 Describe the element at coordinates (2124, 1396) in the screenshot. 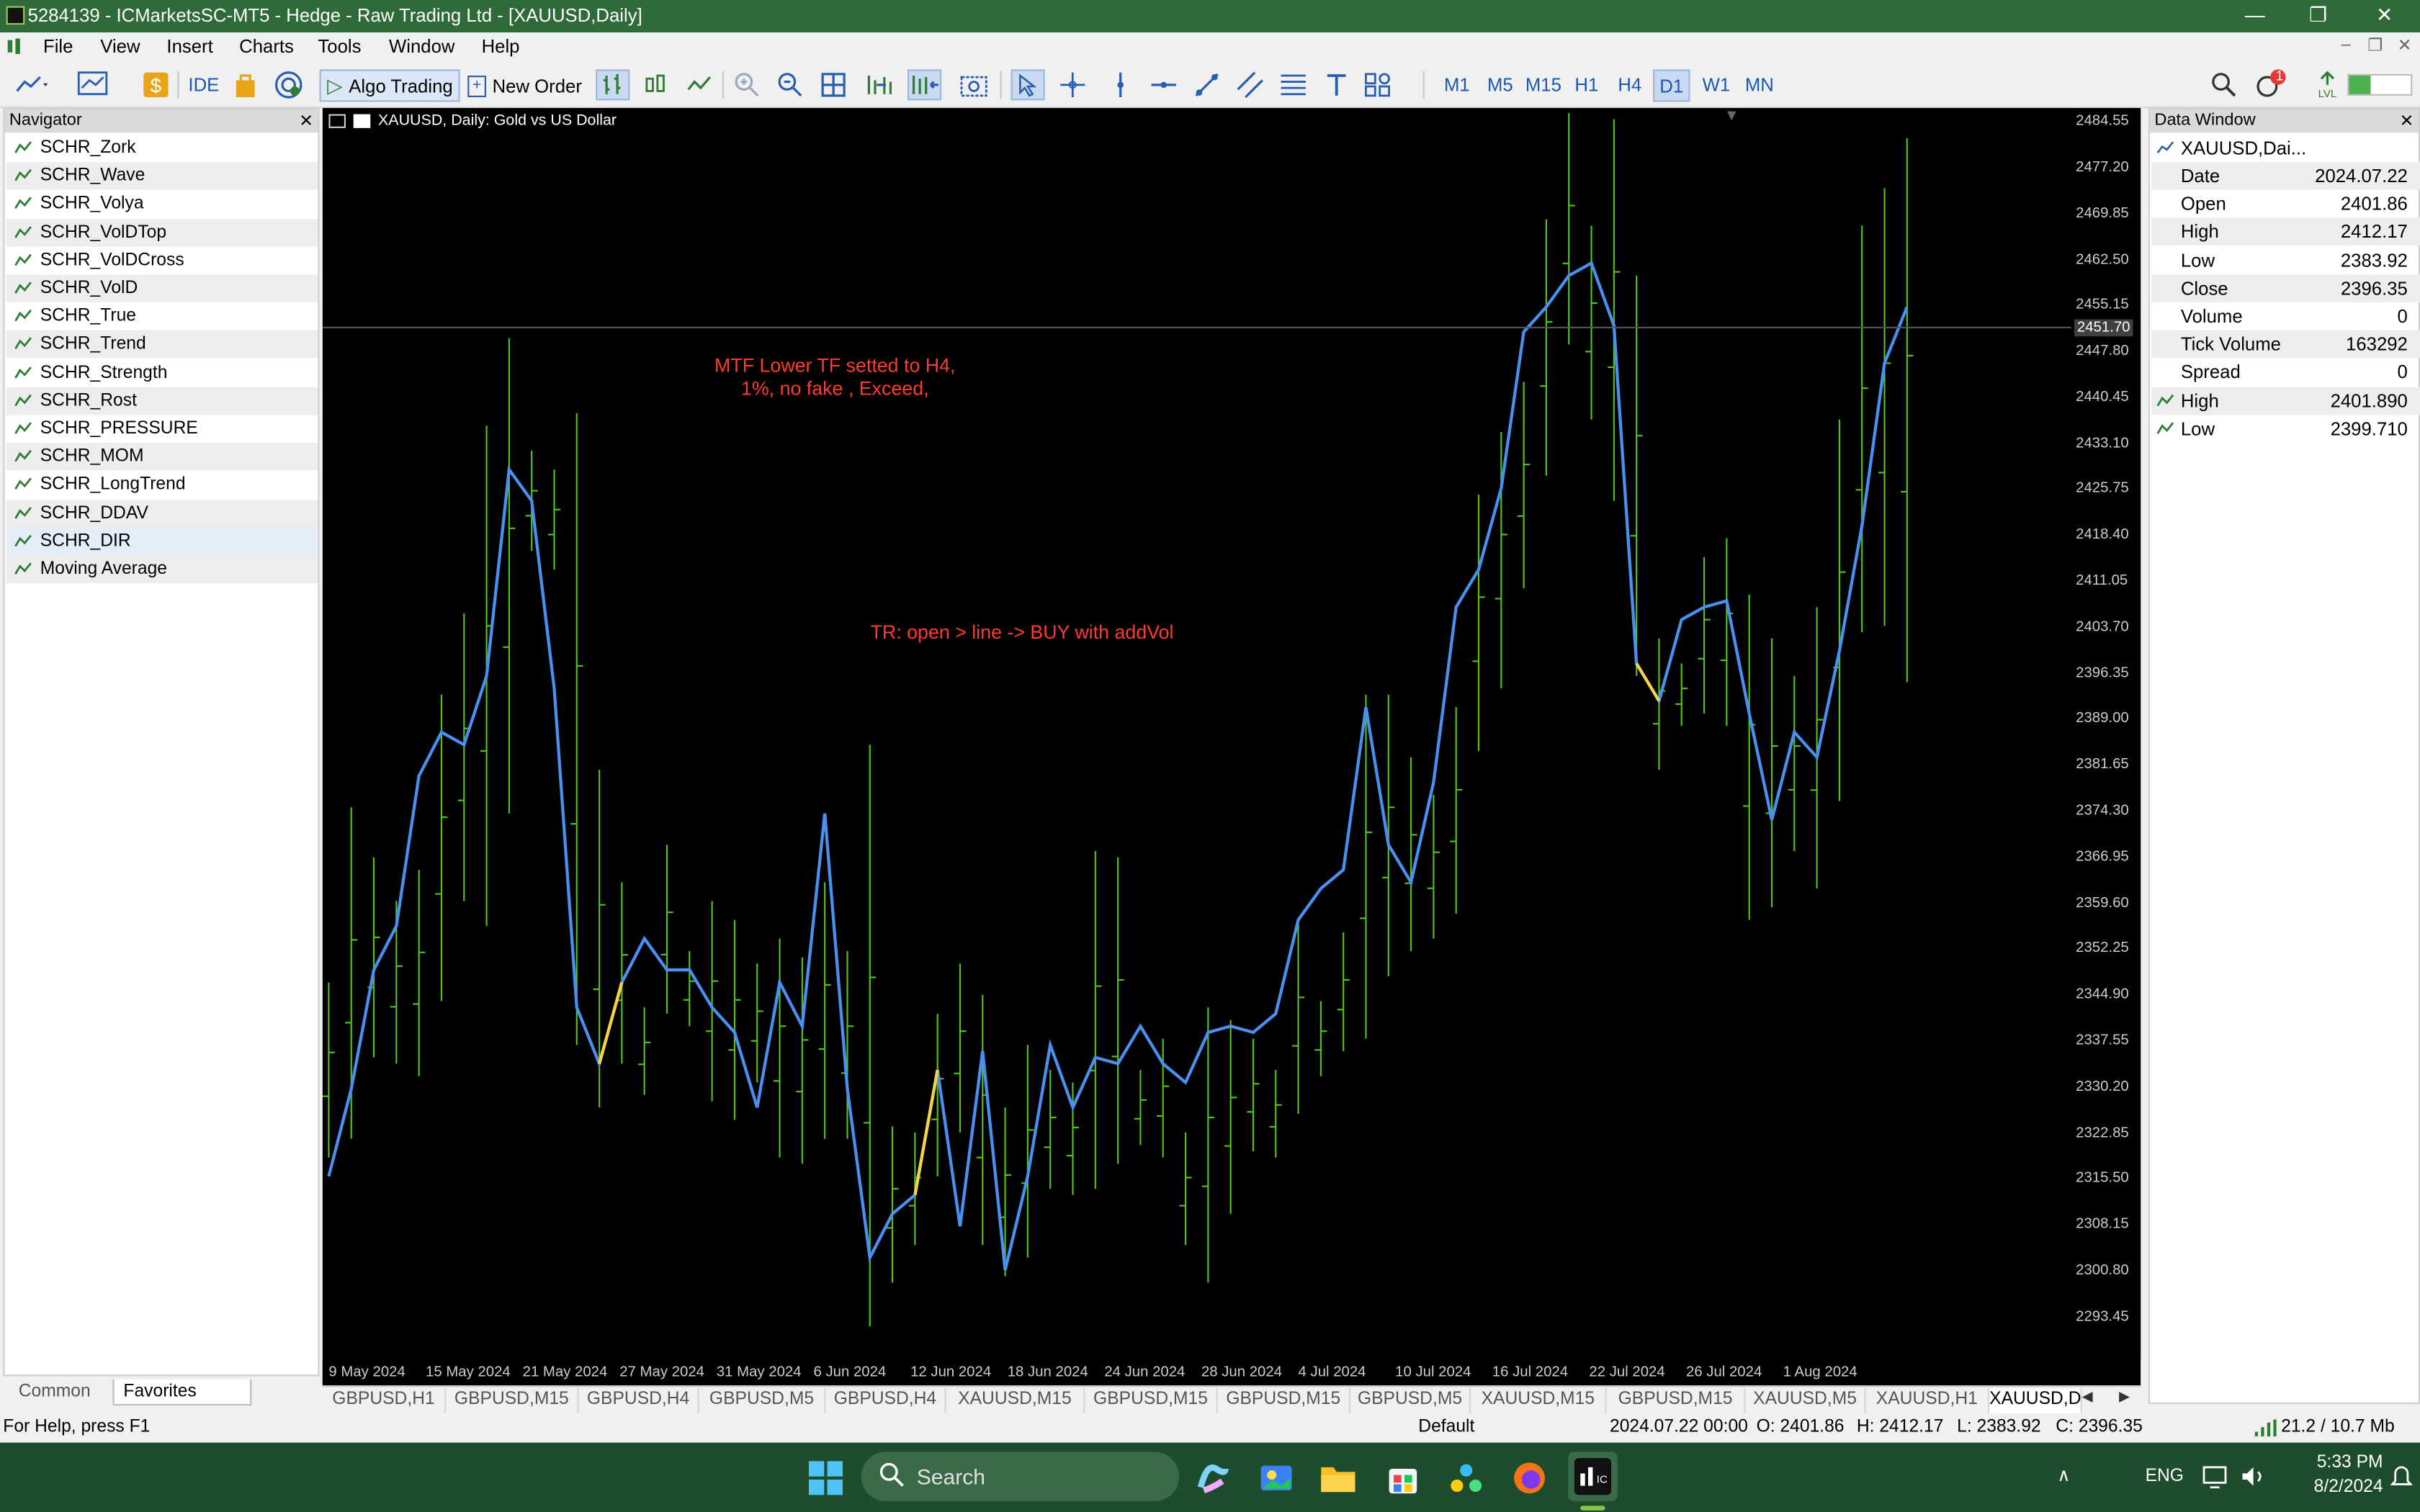

I see `tabs-scroll-right-icon: ▶` at that location.